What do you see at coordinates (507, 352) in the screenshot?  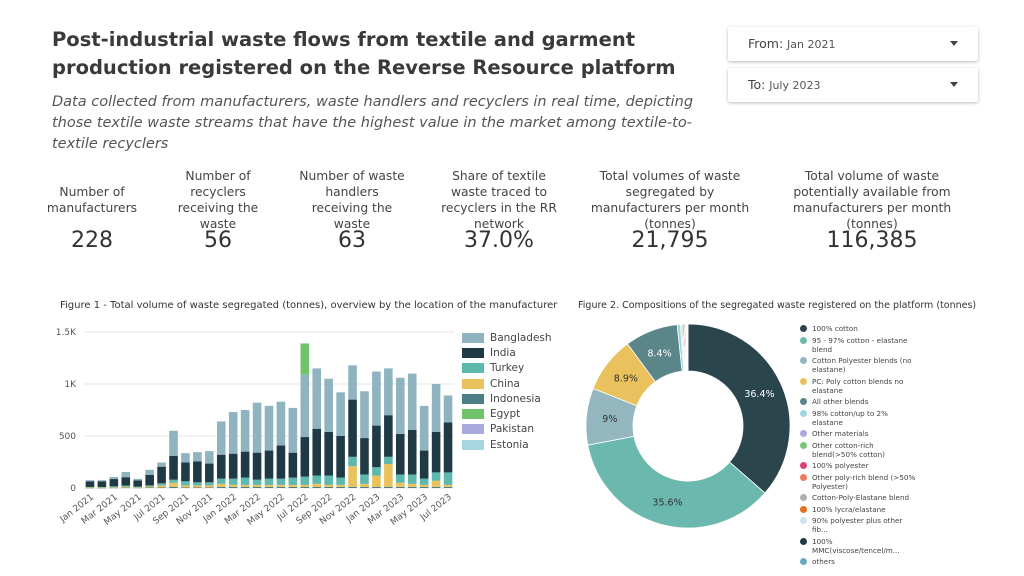 I see `legend-item: India` at bounding box center [507, 352].